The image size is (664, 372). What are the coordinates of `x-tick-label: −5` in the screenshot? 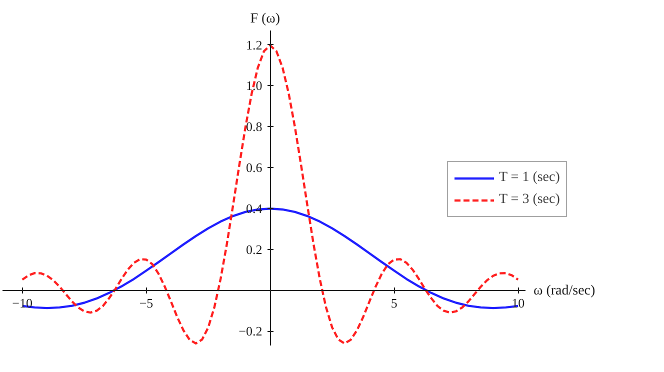 It's located at (146, 302).